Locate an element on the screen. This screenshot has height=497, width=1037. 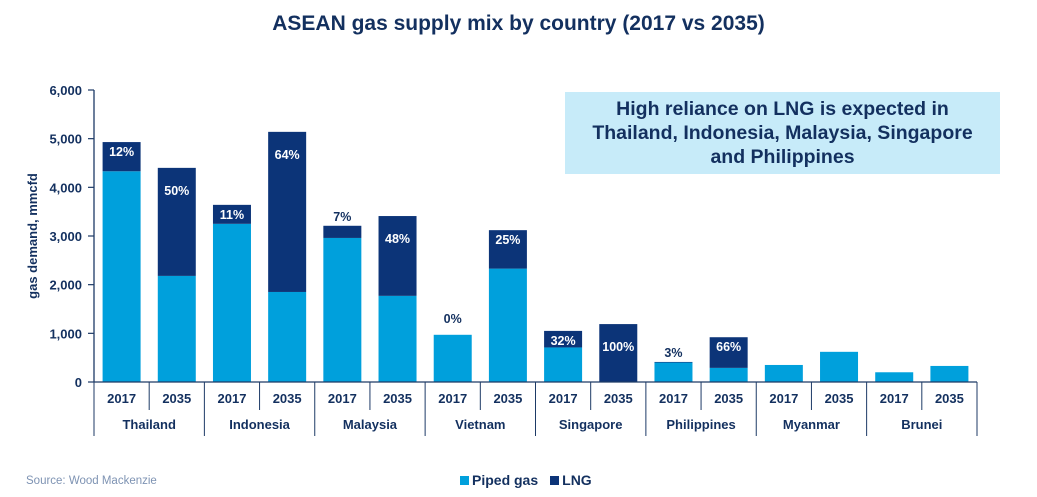
data-label: 11% is located at coordinates (232, 215).